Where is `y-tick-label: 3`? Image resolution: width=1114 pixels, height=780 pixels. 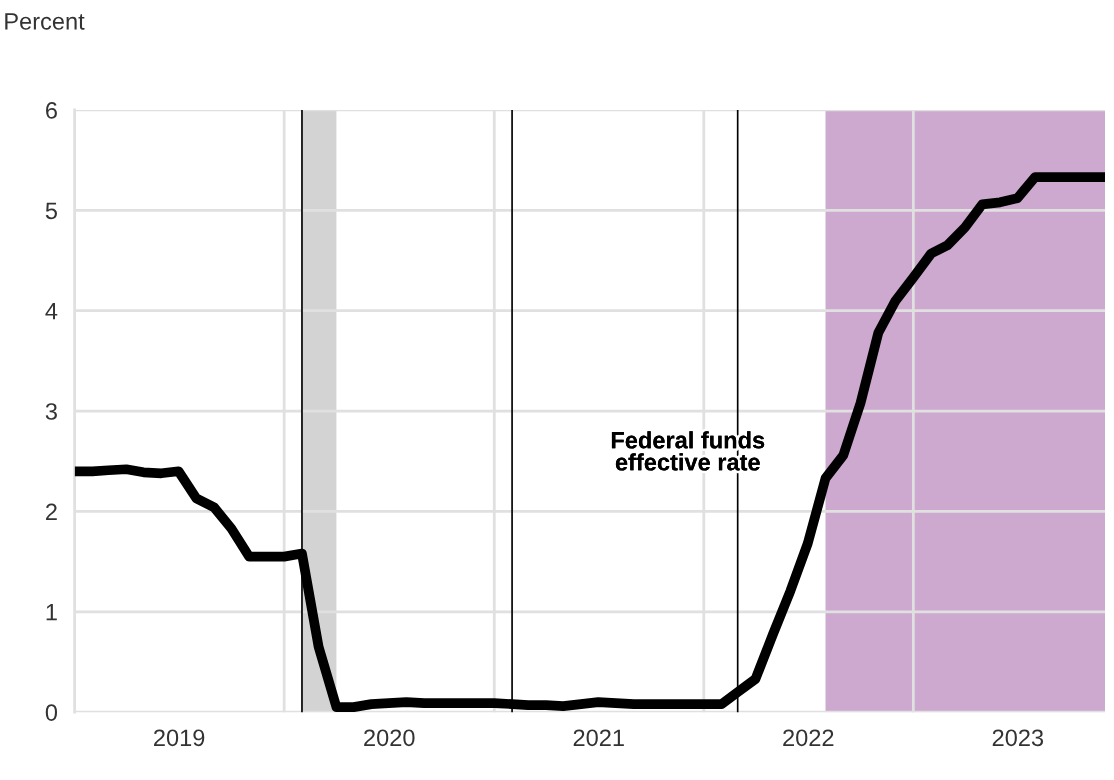
y-tick-label: 3 is located at coordinates (51, 411).